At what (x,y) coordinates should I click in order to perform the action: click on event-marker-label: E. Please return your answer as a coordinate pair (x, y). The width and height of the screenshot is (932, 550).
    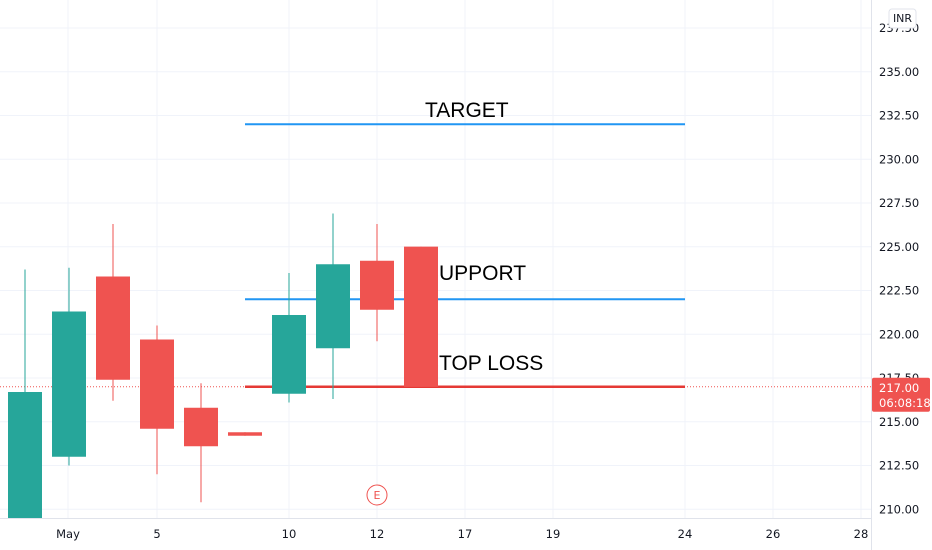
    Looking at the image, I should click on (377, 495).